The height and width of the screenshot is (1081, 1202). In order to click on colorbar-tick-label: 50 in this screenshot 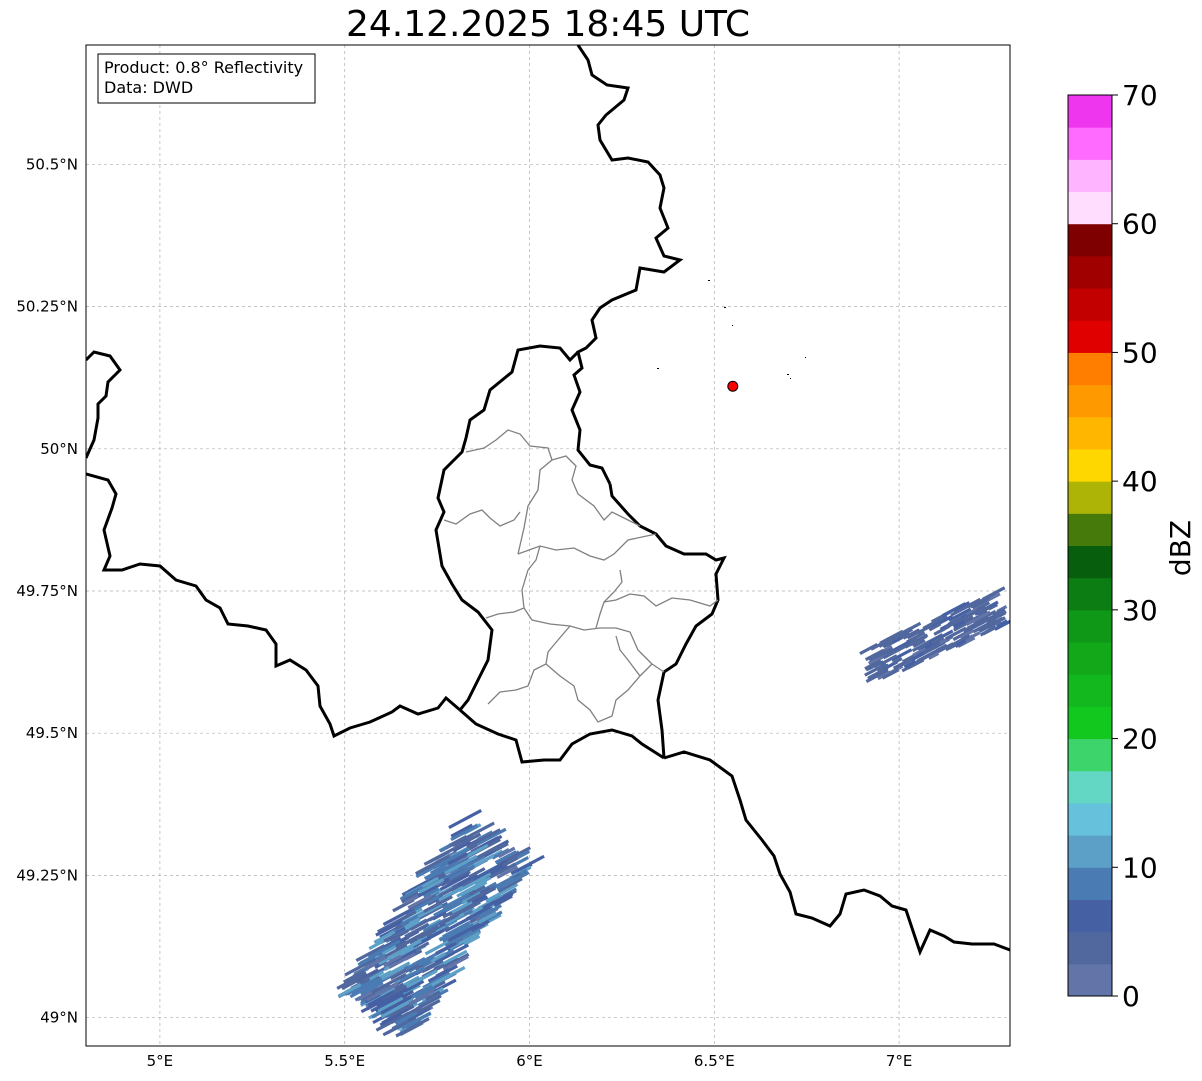, I will do `click(1140, 352)`.